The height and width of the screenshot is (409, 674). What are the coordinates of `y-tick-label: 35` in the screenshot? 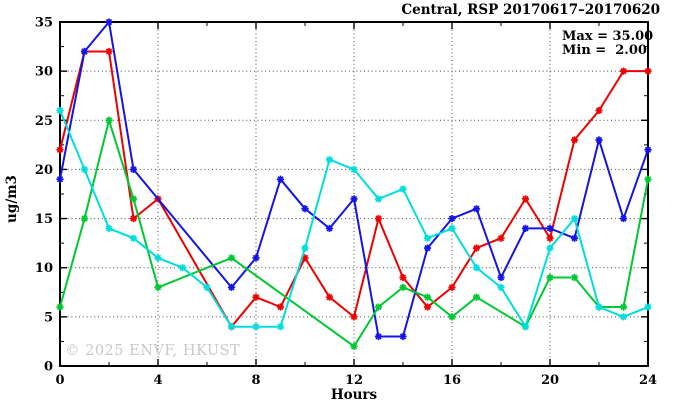 It's located at (44, 23).